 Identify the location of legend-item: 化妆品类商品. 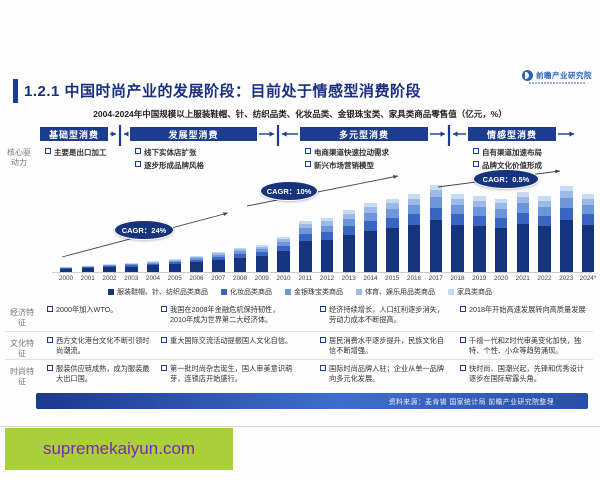
(246, 292).